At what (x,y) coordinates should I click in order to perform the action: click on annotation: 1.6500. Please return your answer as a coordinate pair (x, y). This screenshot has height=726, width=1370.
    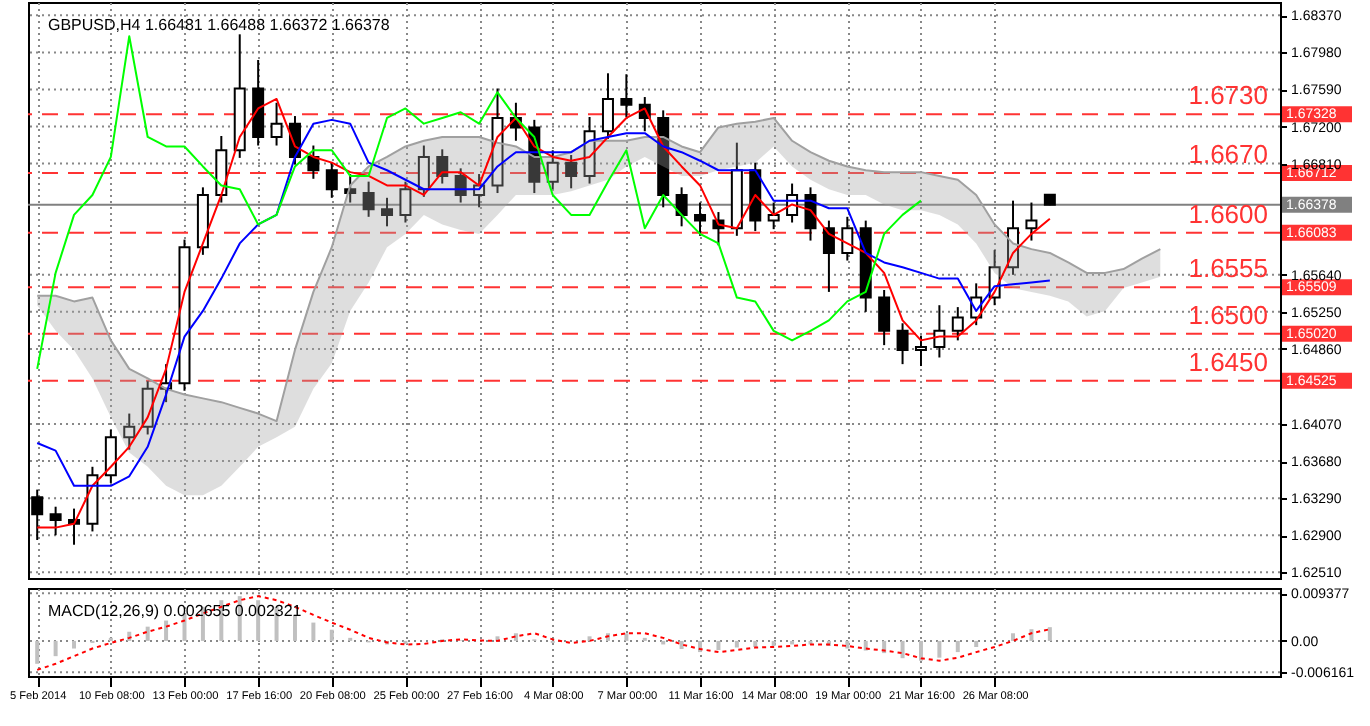
    Looking at the image, I should click on (1228, 314).